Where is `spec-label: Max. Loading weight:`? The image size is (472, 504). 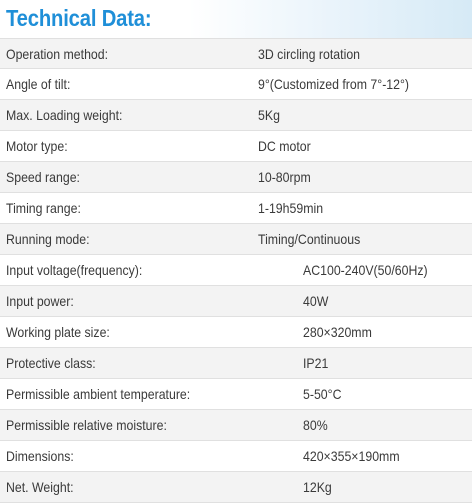
spec-label: Max. Loading weight: is located at coordinates (64, 115).